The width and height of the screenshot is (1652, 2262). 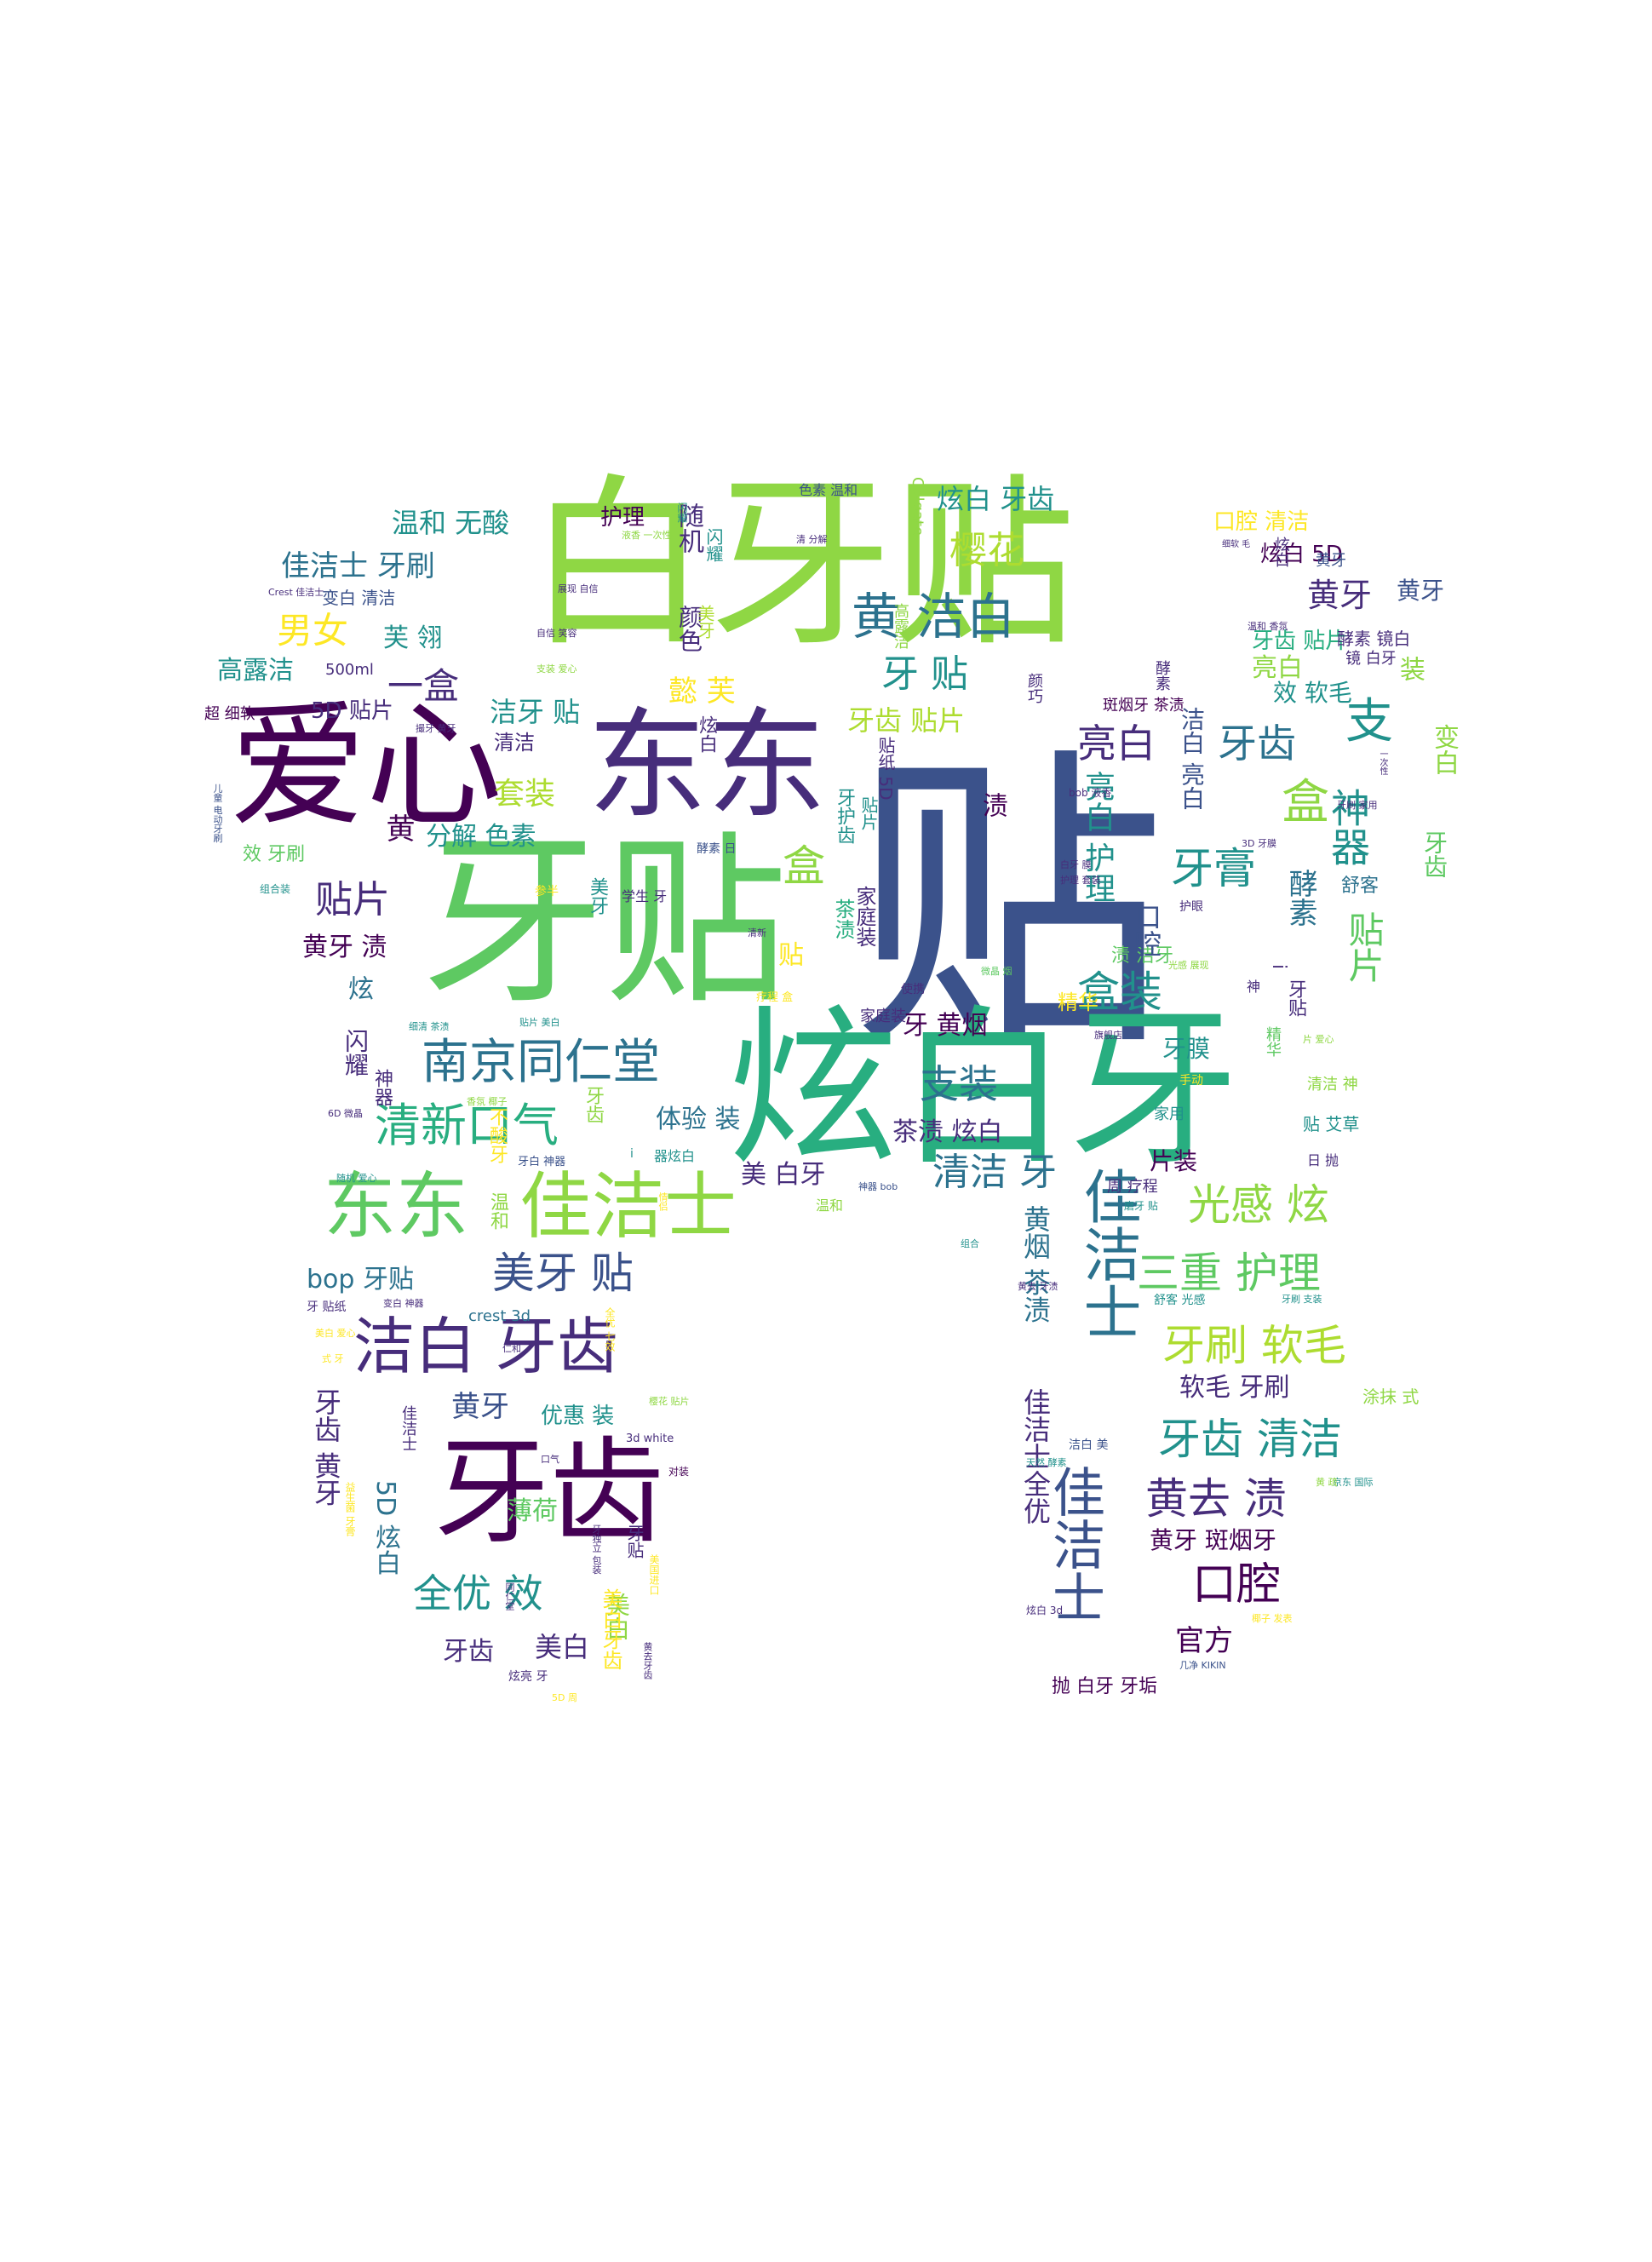 I want to click on word: 牙护齿, so click(x=844, y=816).